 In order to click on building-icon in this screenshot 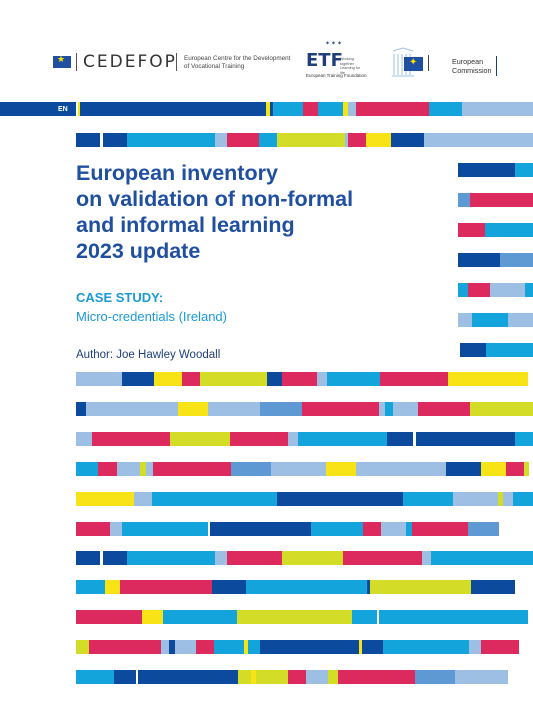, I will do `click(403, 62)`.